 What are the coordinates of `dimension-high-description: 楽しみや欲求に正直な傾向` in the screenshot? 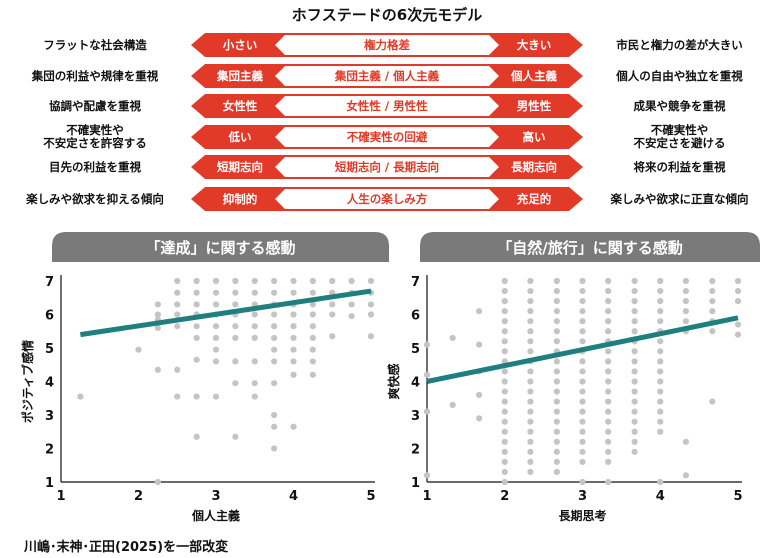 It's located at (679, 198).